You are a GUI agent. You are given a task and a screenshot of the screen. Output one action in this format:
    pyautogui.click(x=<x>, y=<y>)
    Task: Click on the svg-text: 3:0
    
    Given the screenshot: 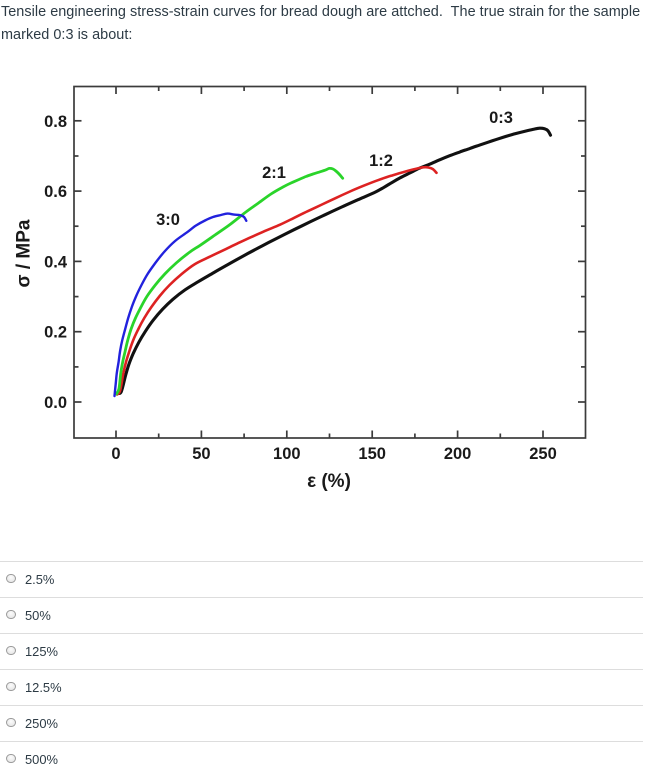 What is the action you would take?
    pyautogui.click(x=168, y=220)
    